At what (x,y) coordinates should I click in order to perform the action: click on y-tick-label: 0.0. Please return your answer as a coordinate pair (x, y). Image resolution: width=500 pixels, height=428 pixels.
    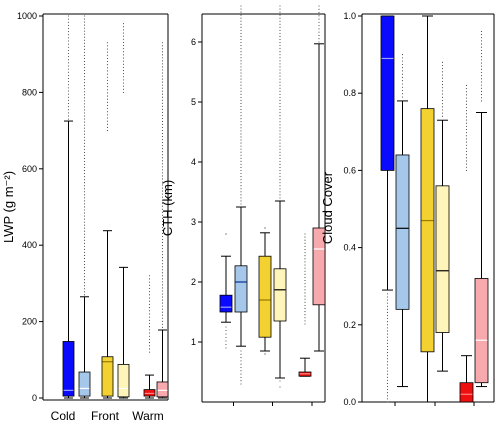
    Looking at the image, I should click on (349, 402).